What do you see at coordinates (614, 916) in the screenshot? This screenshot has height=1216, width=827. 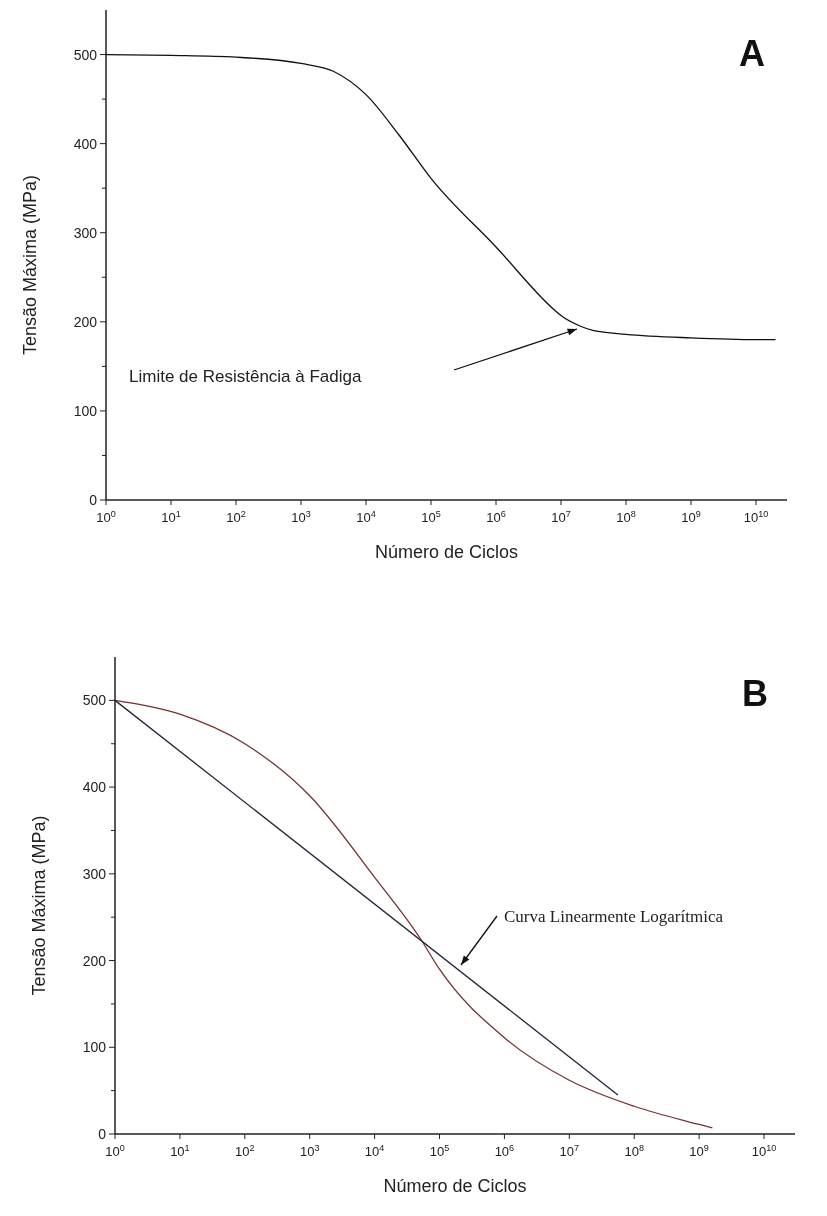 I see `annotation: Curva Linearmente Logarítmica` at bounding box center [614, 916].